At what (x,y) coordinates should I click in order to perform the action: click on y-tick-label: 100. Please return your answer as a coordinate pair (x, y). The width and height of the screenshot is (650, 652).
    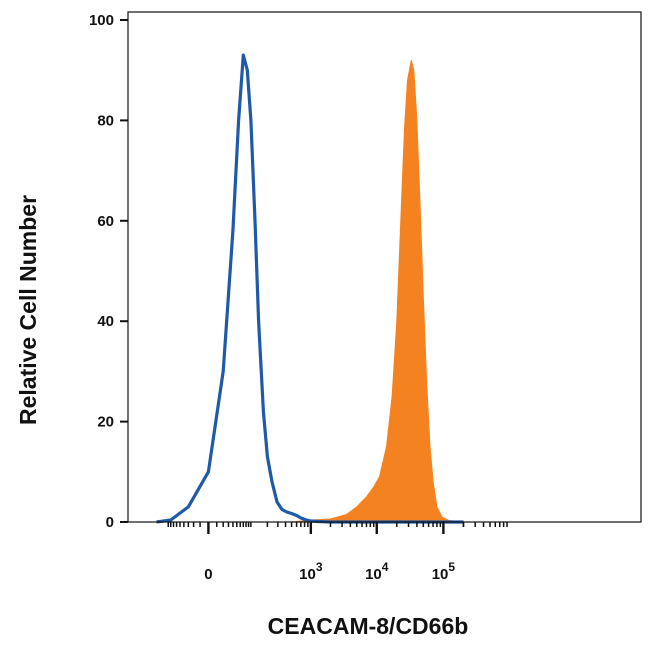
    Looking at the image, I should click on (101, 20).